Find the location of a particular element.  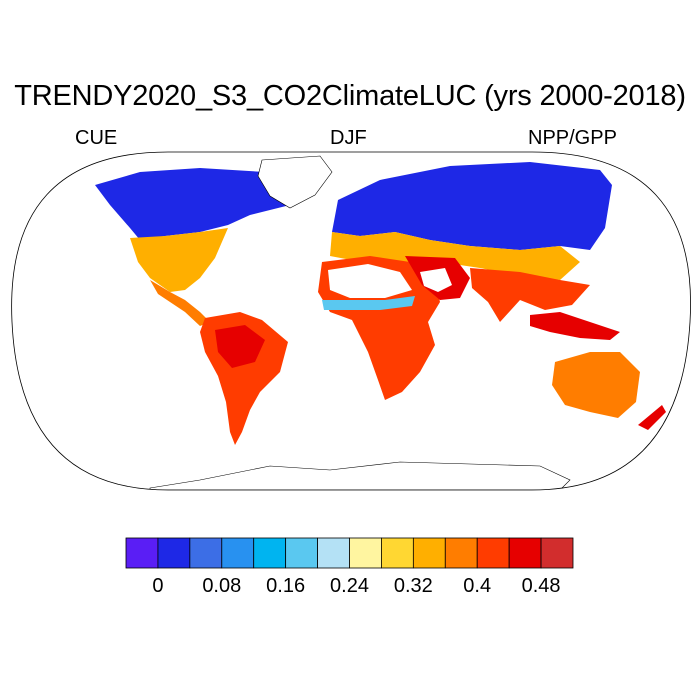

eurasia-boreal is located at coordinates (472, 206).